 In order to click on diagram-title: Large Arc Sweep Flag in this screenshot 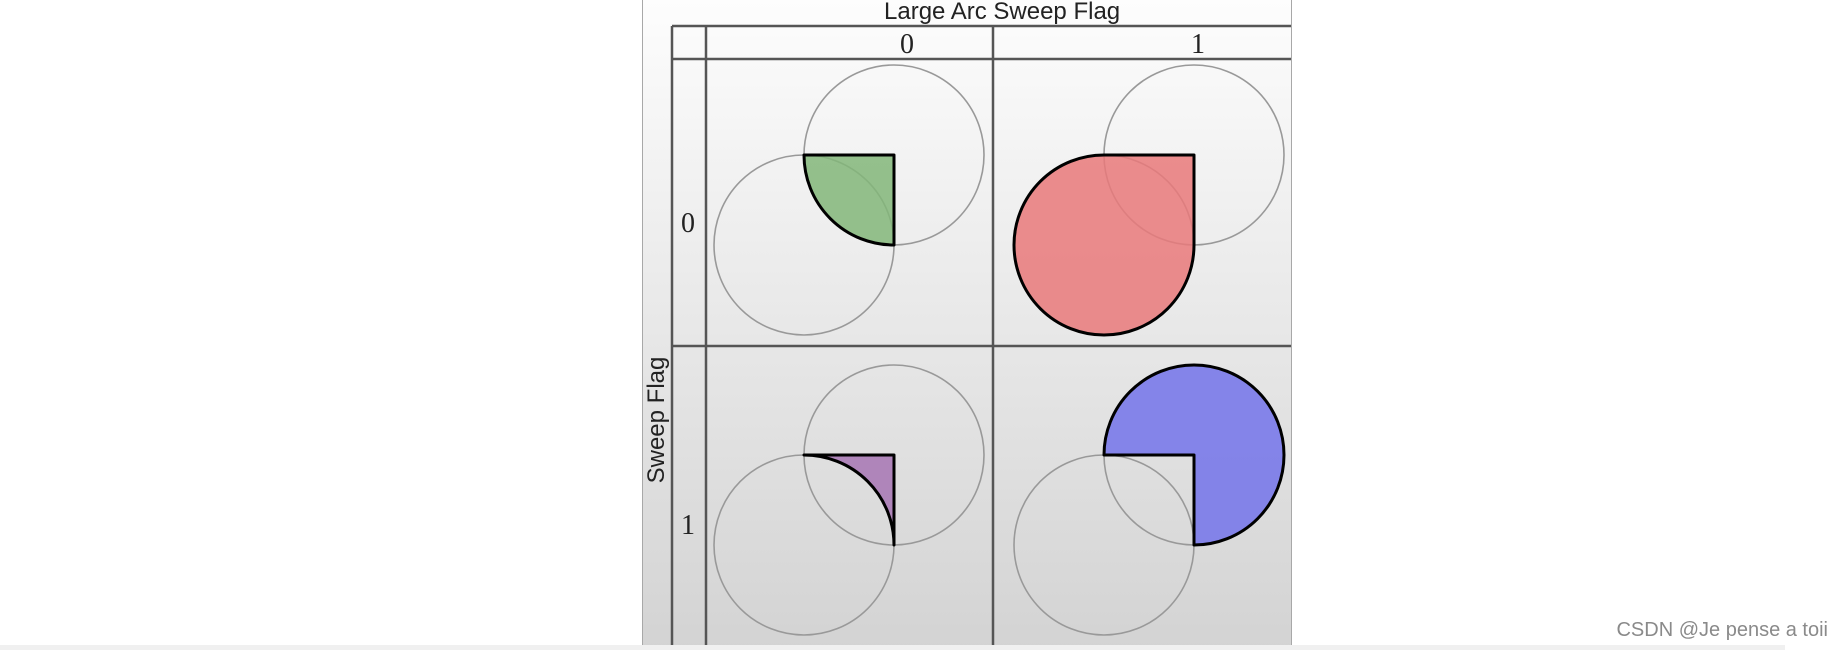, I will do `click(1002, 12)`.